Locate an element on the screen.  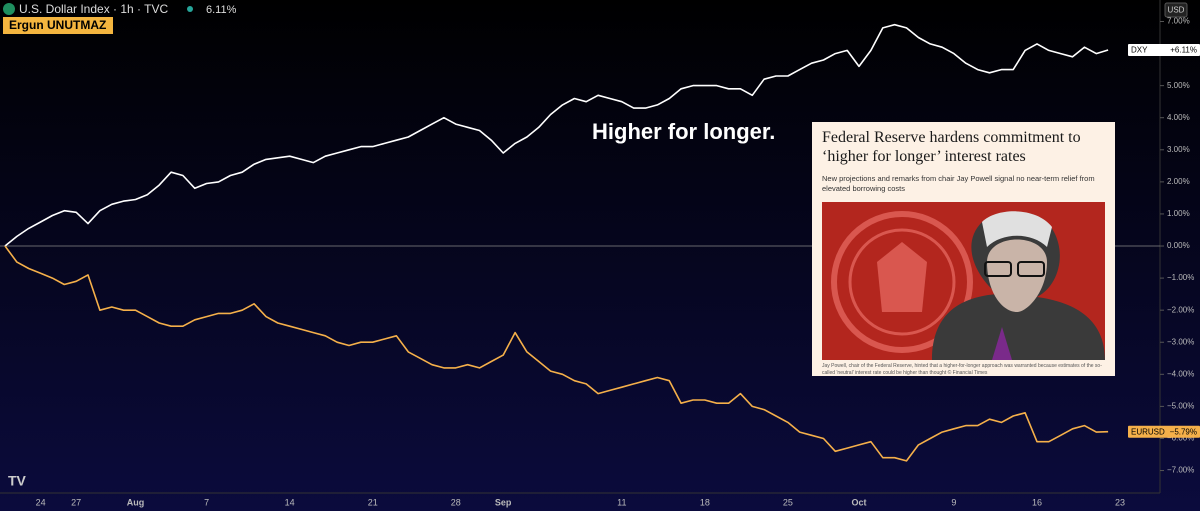
y-tick-label: 4.00% is located at coordinates (1178, 117).